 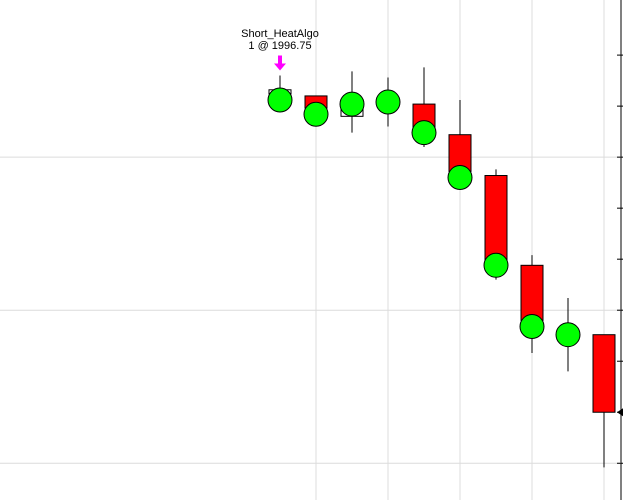 What do you see at coordinates (620, 412) in the screenshot?
I see `last-price-marker` at bounding box center [620, 412].